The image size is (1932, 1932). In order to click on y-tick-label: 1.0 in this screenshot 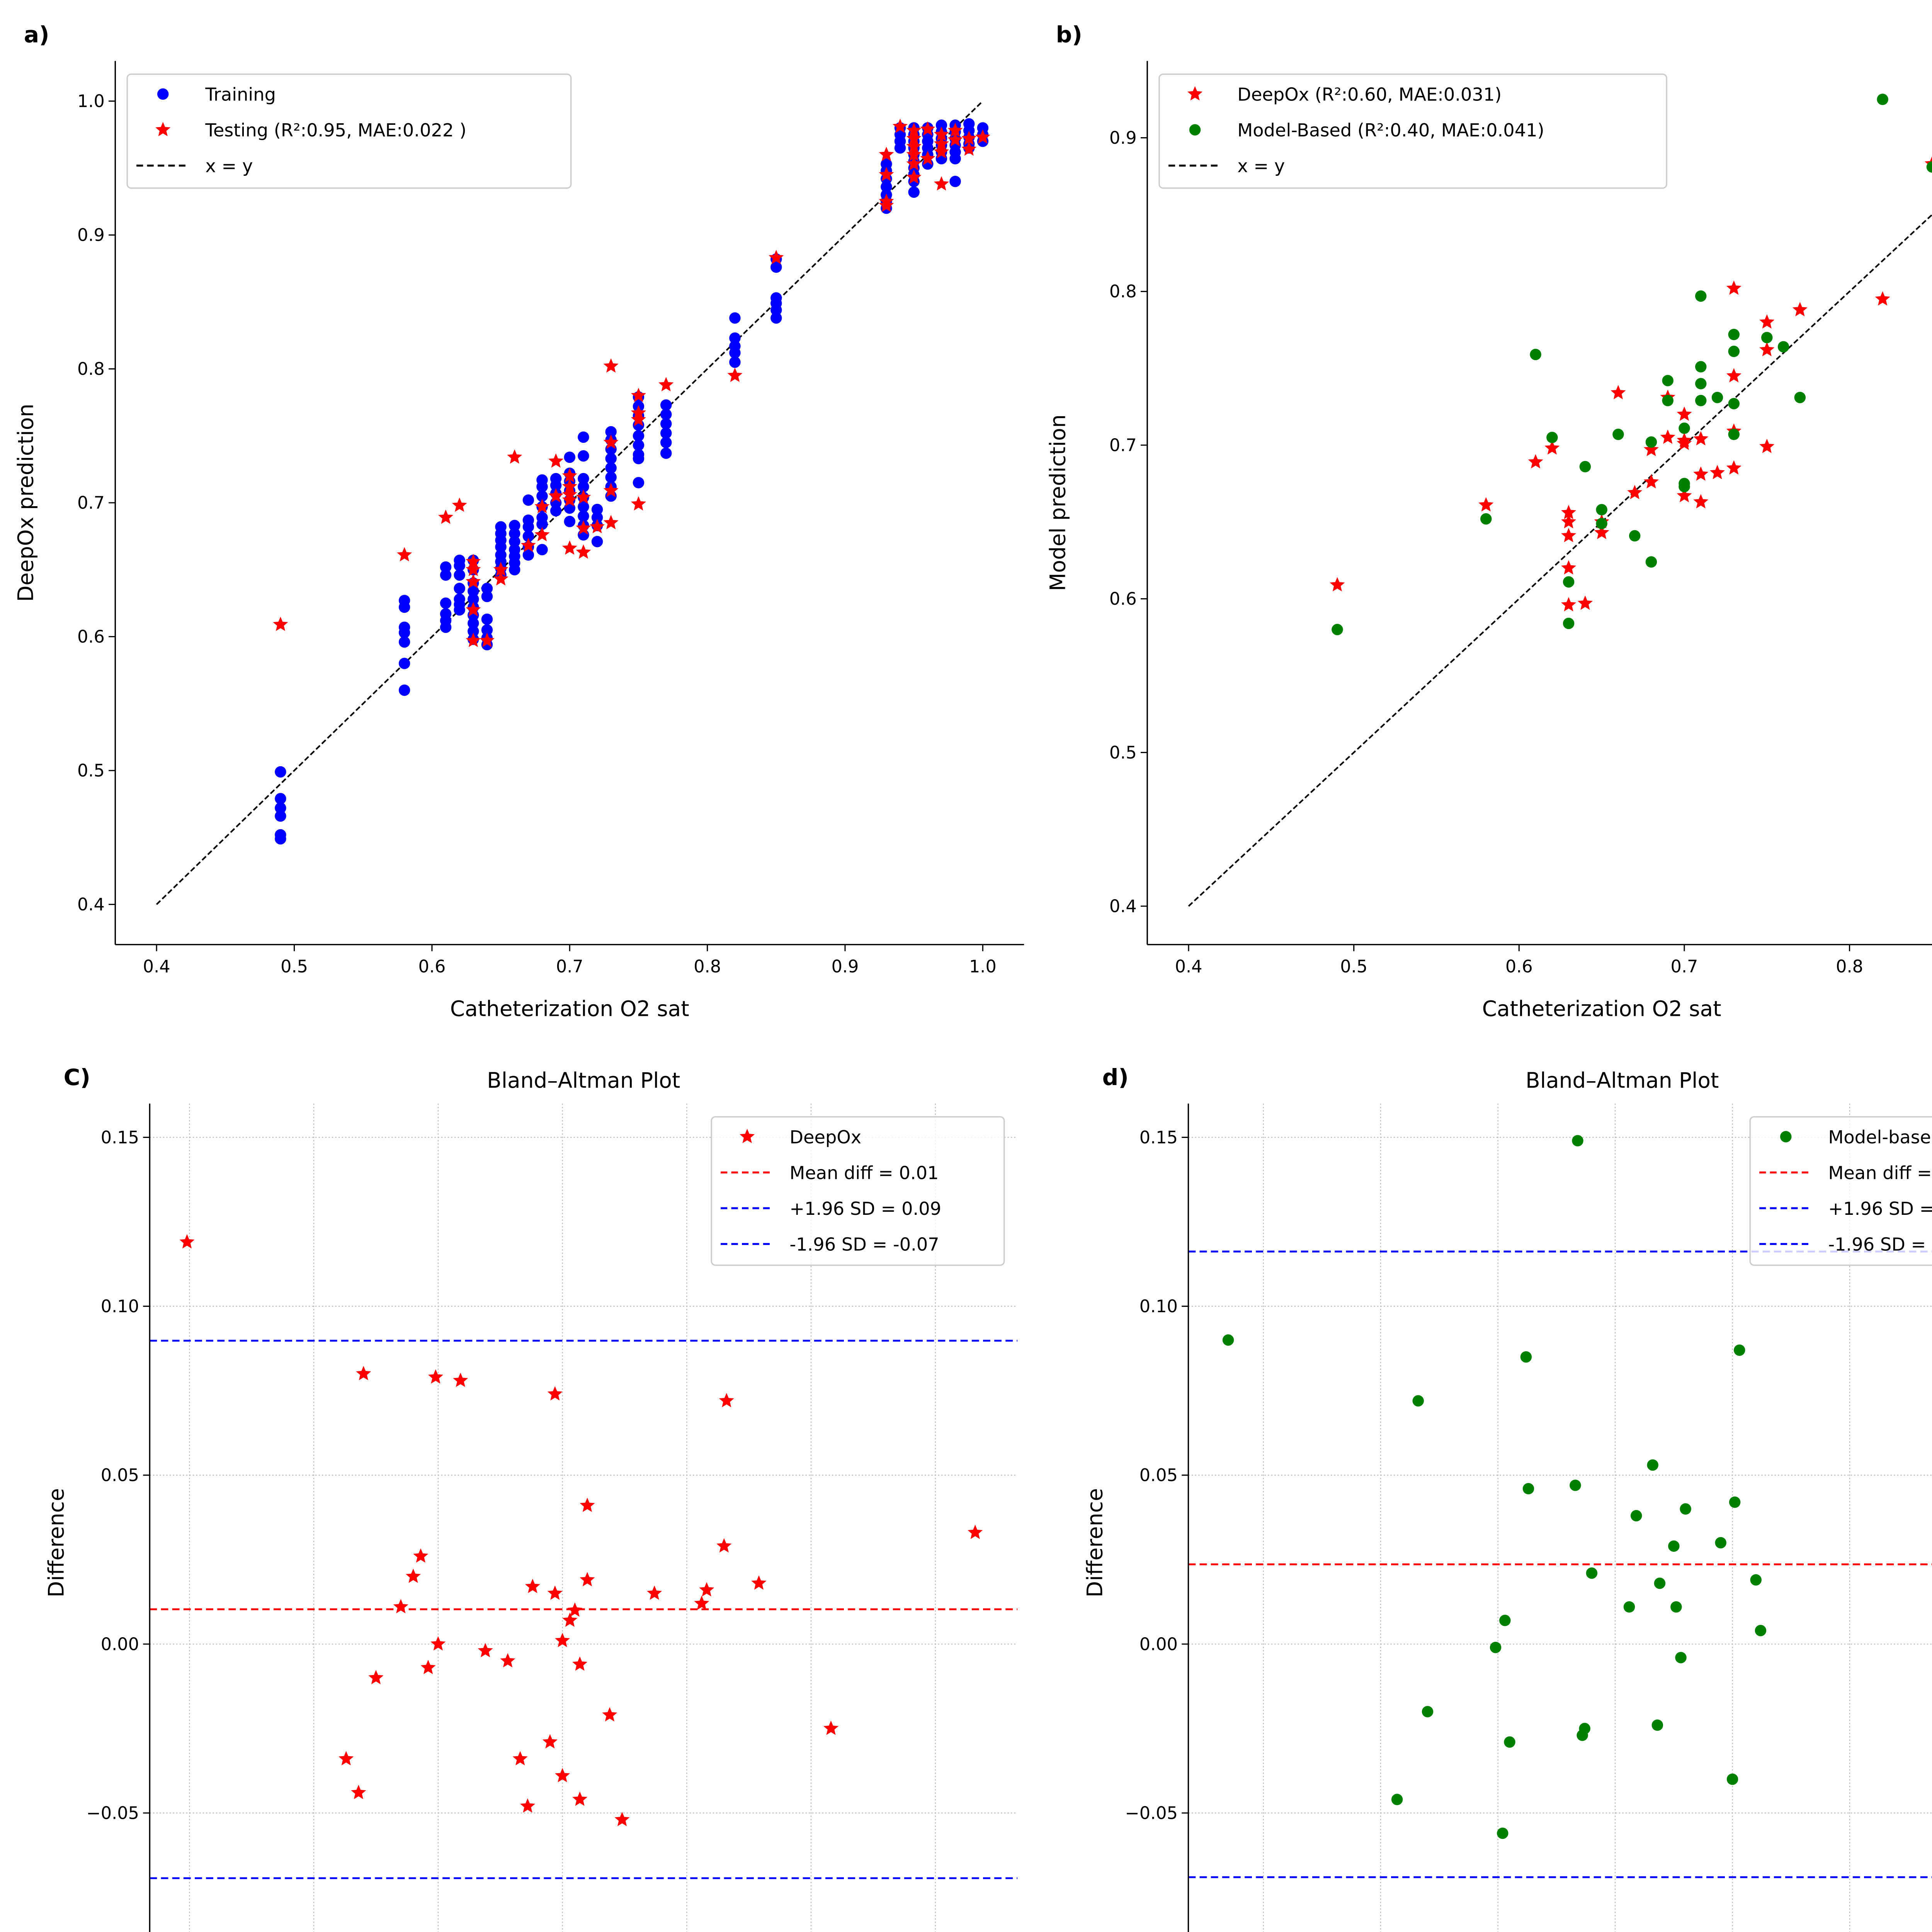, I will do `click(91, 101)`.